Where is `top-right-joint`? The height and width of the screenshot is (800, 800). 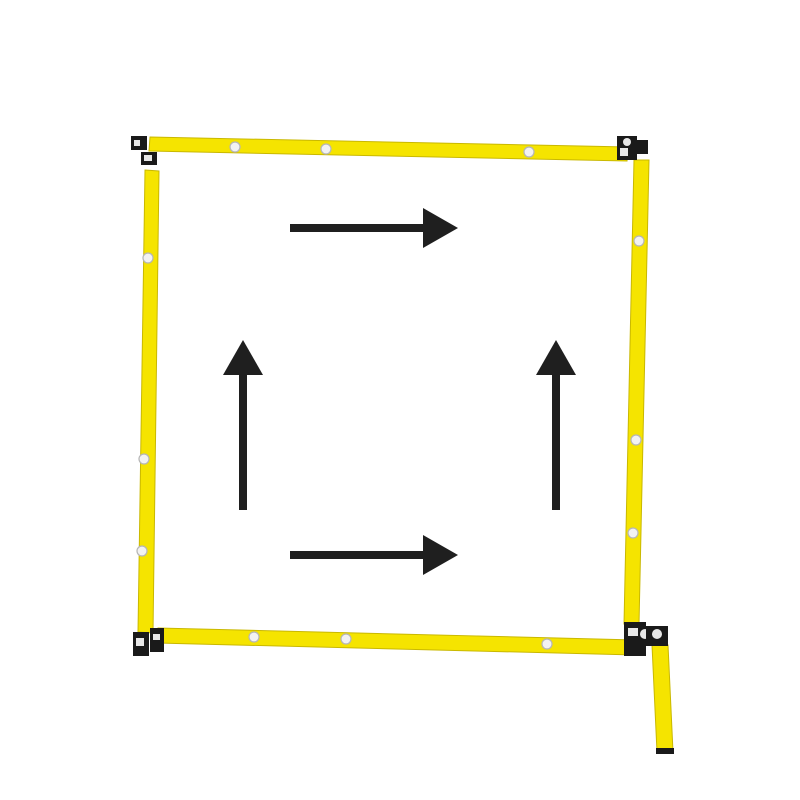
top-right-joint is located at coordinates (632, 148).